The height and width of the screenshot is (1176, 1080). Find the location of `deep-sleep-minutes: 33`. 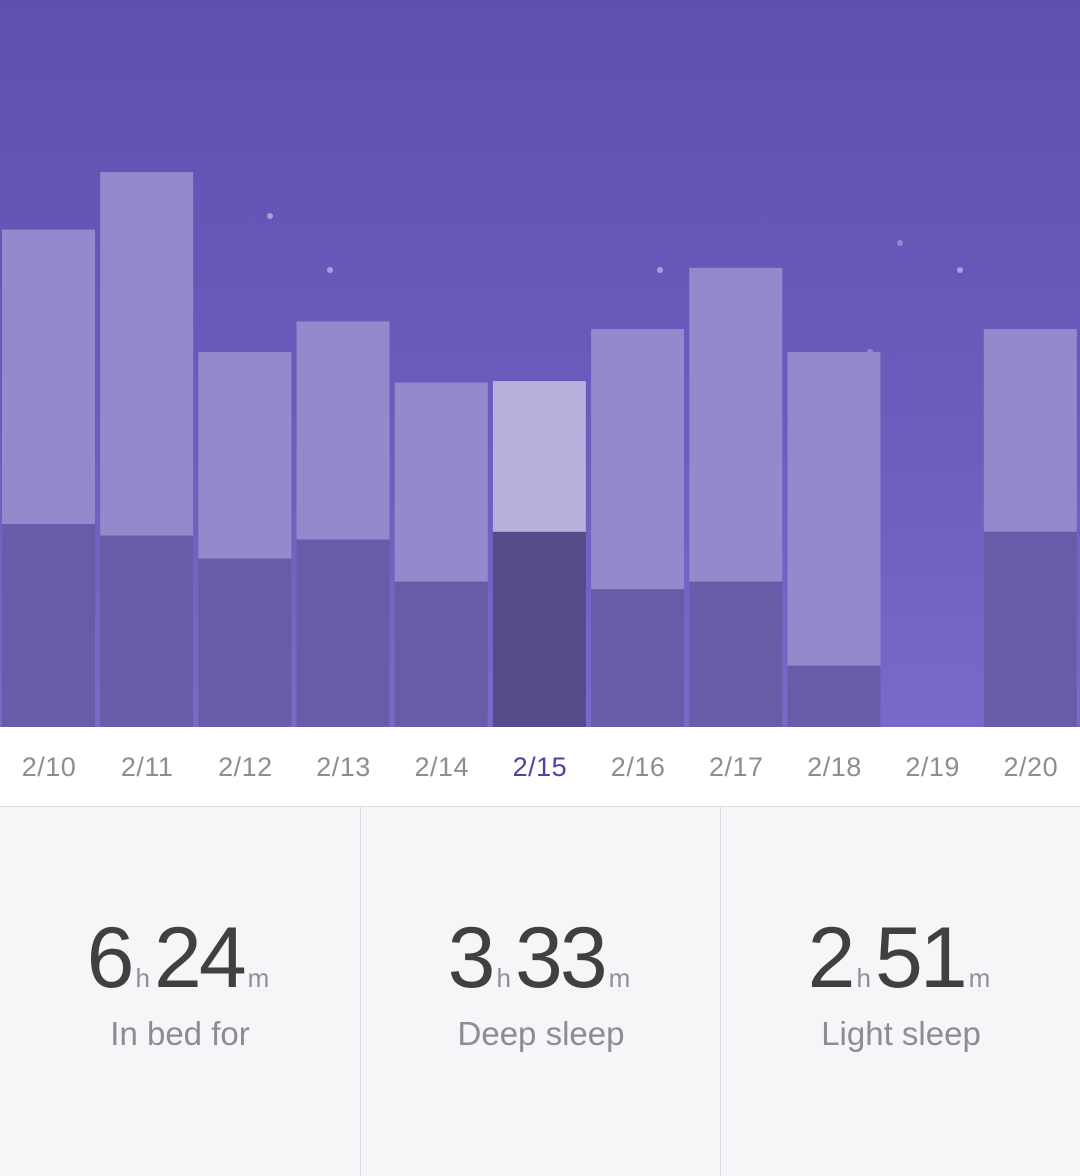

deep-sleep-minutes: 33 is located at coordinates (561, 958).